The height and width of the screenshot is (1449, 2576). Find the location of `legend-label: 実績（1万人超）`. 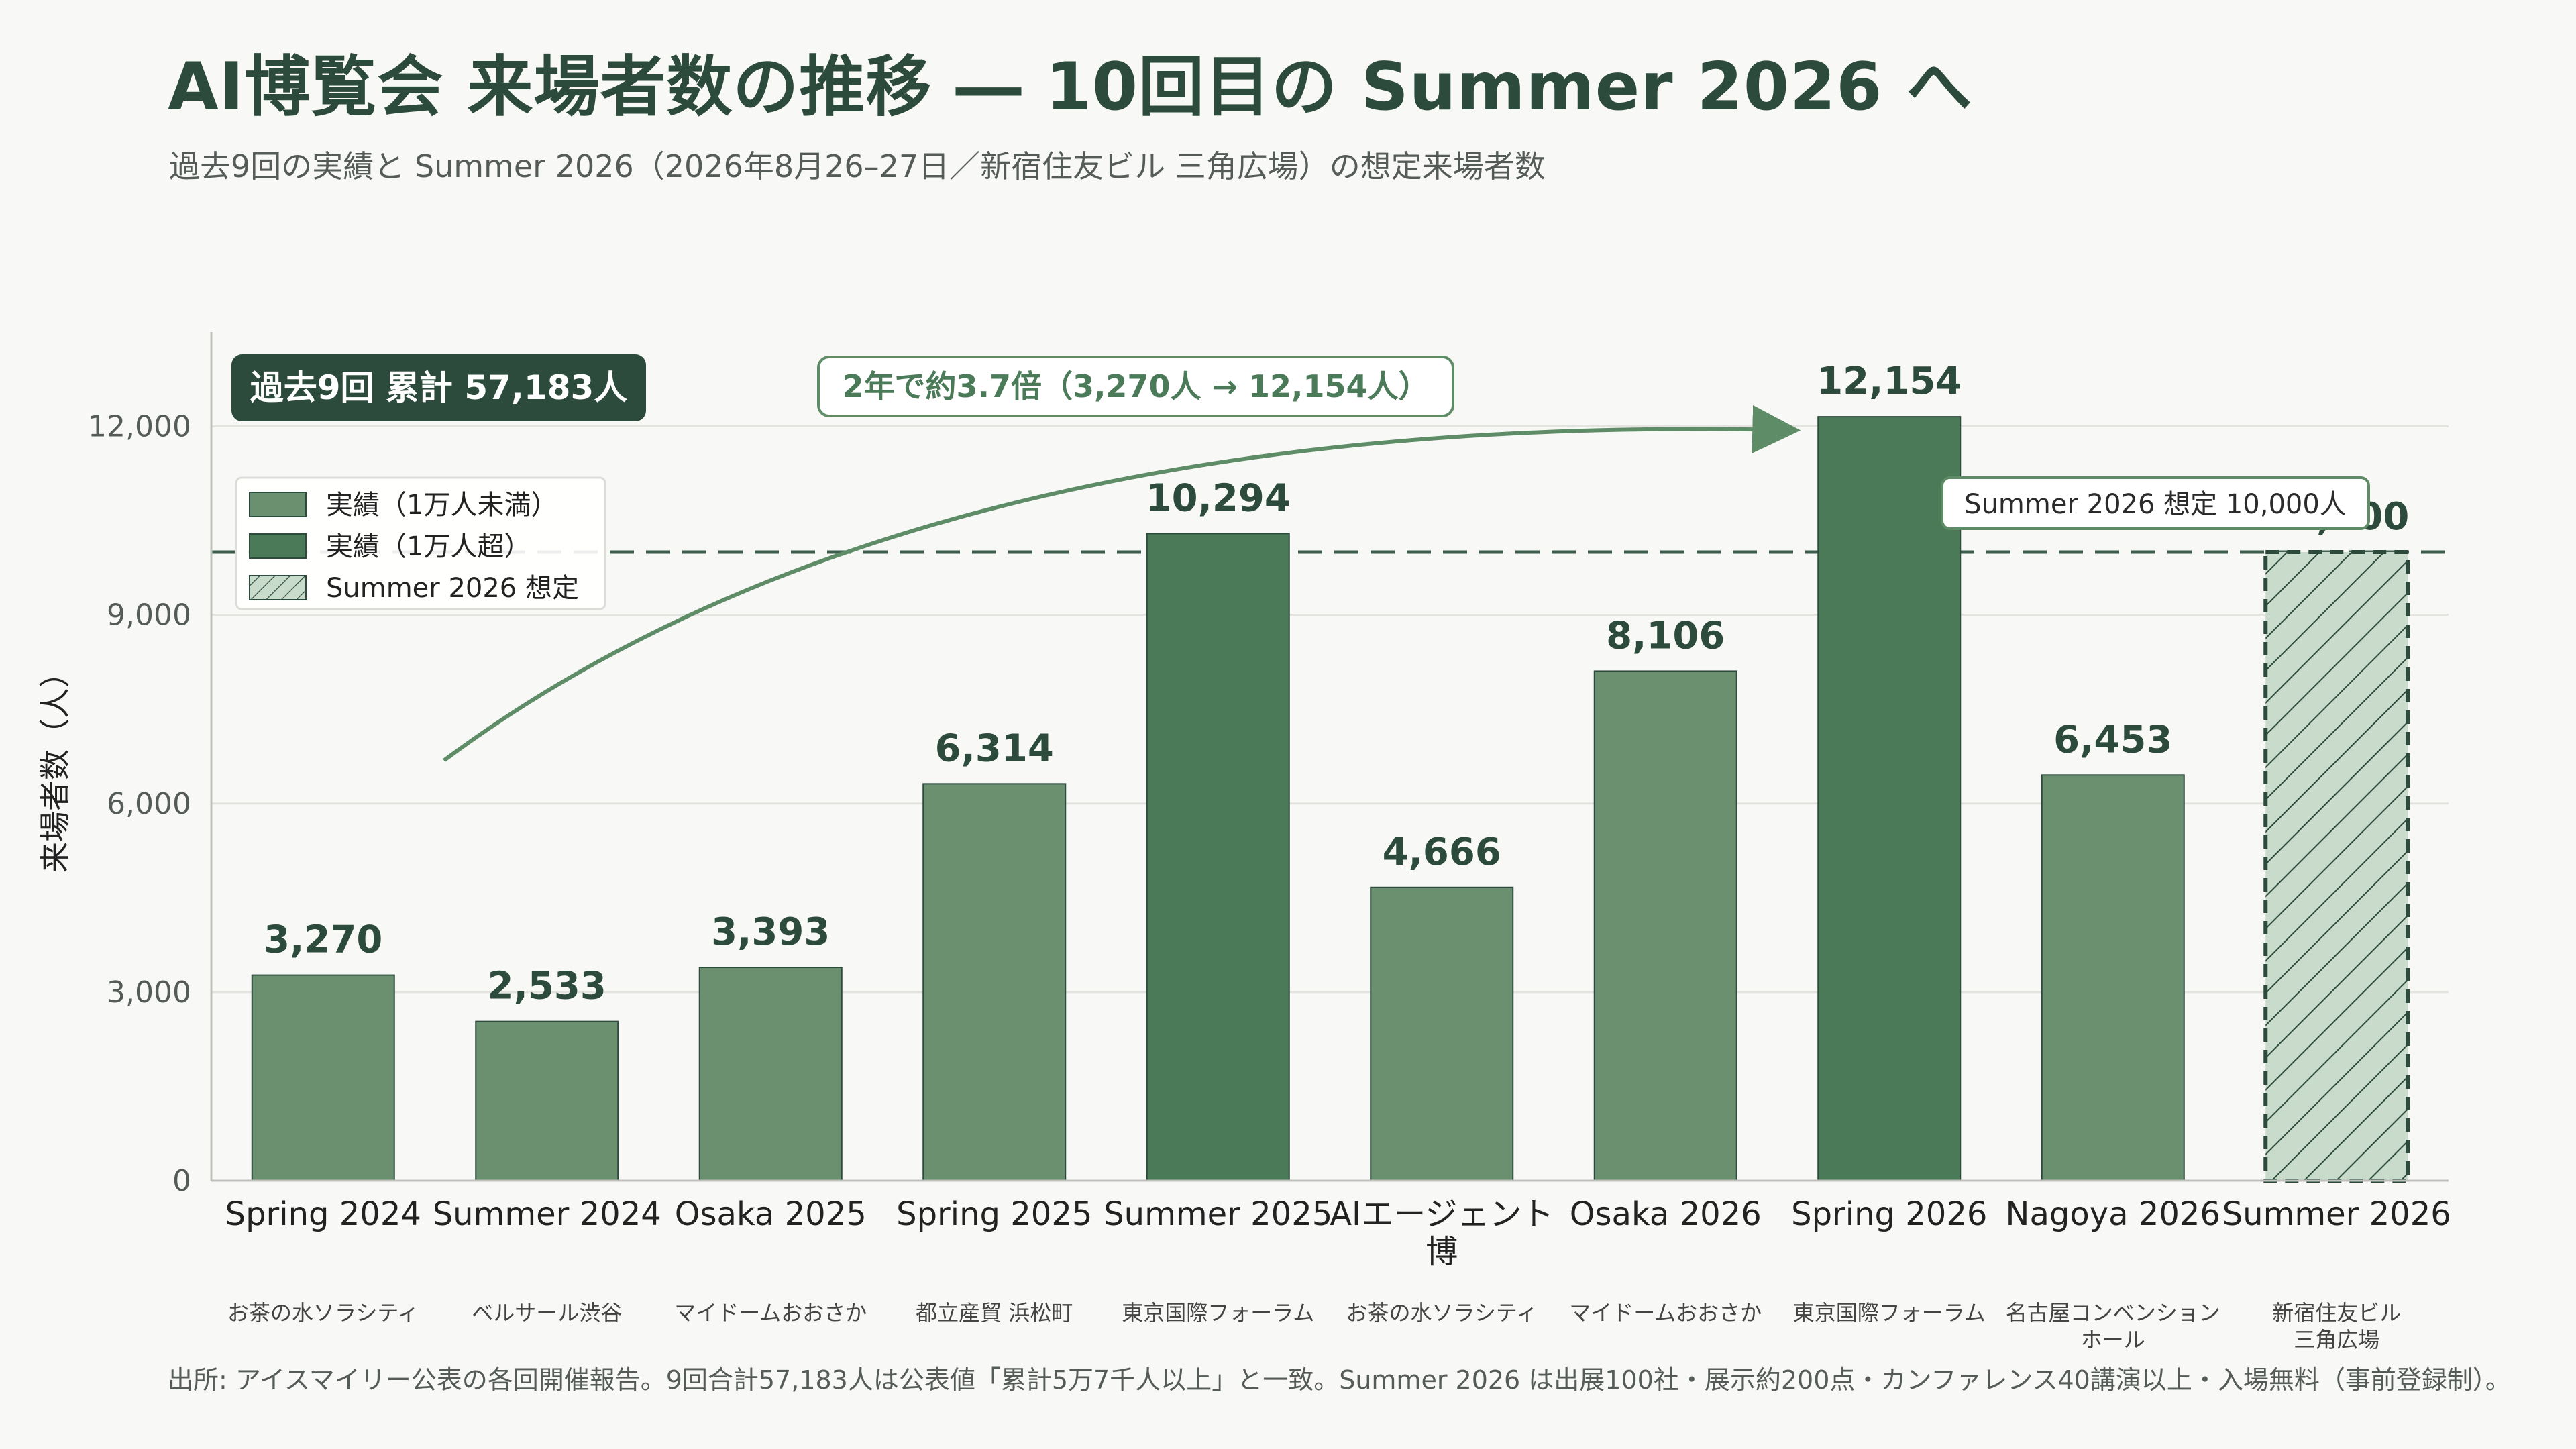

legend-label: 実績（1万人超） is located at coordinates (428, 546).